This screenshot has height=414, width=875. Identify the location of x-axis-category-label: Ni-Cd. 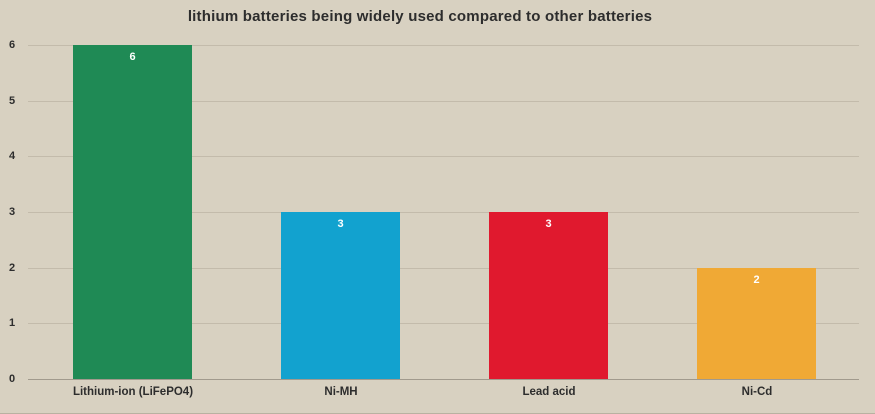
(757, 392).